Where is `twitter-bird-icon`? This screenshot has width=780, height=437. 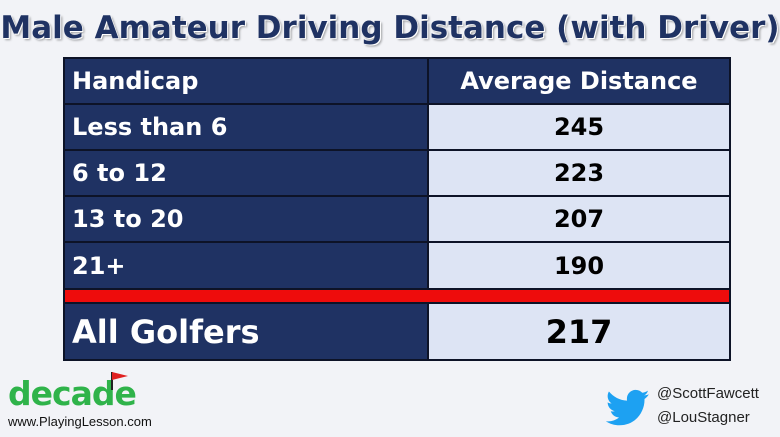 twitter-bird-icon is located at coordinates (628, 407).